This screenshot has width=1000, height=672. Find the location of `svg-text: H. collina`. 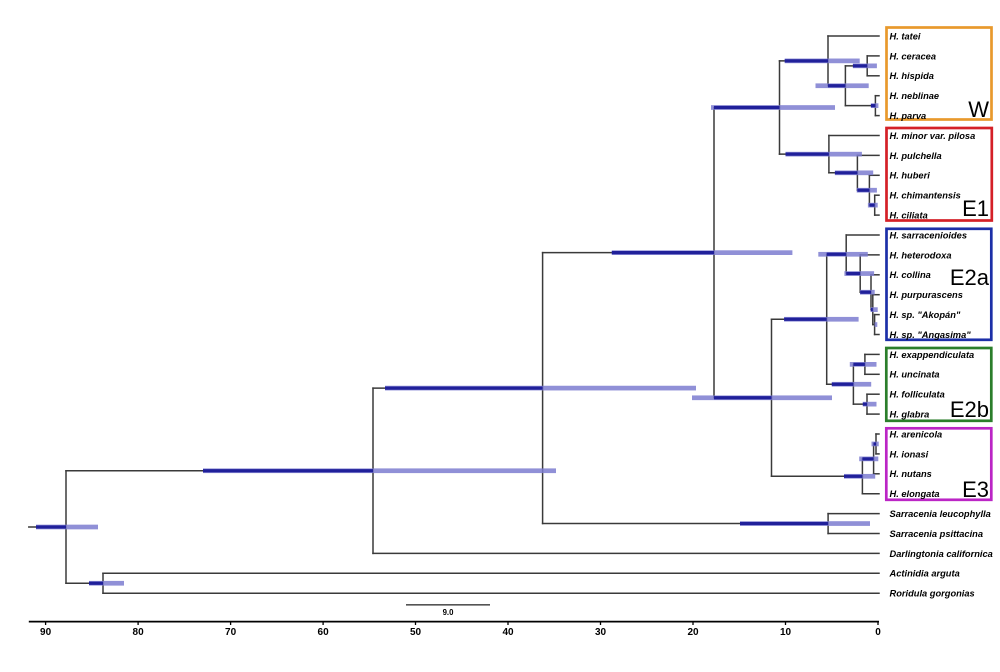

svg-text: H. collina is located at coordinates (910, 275).